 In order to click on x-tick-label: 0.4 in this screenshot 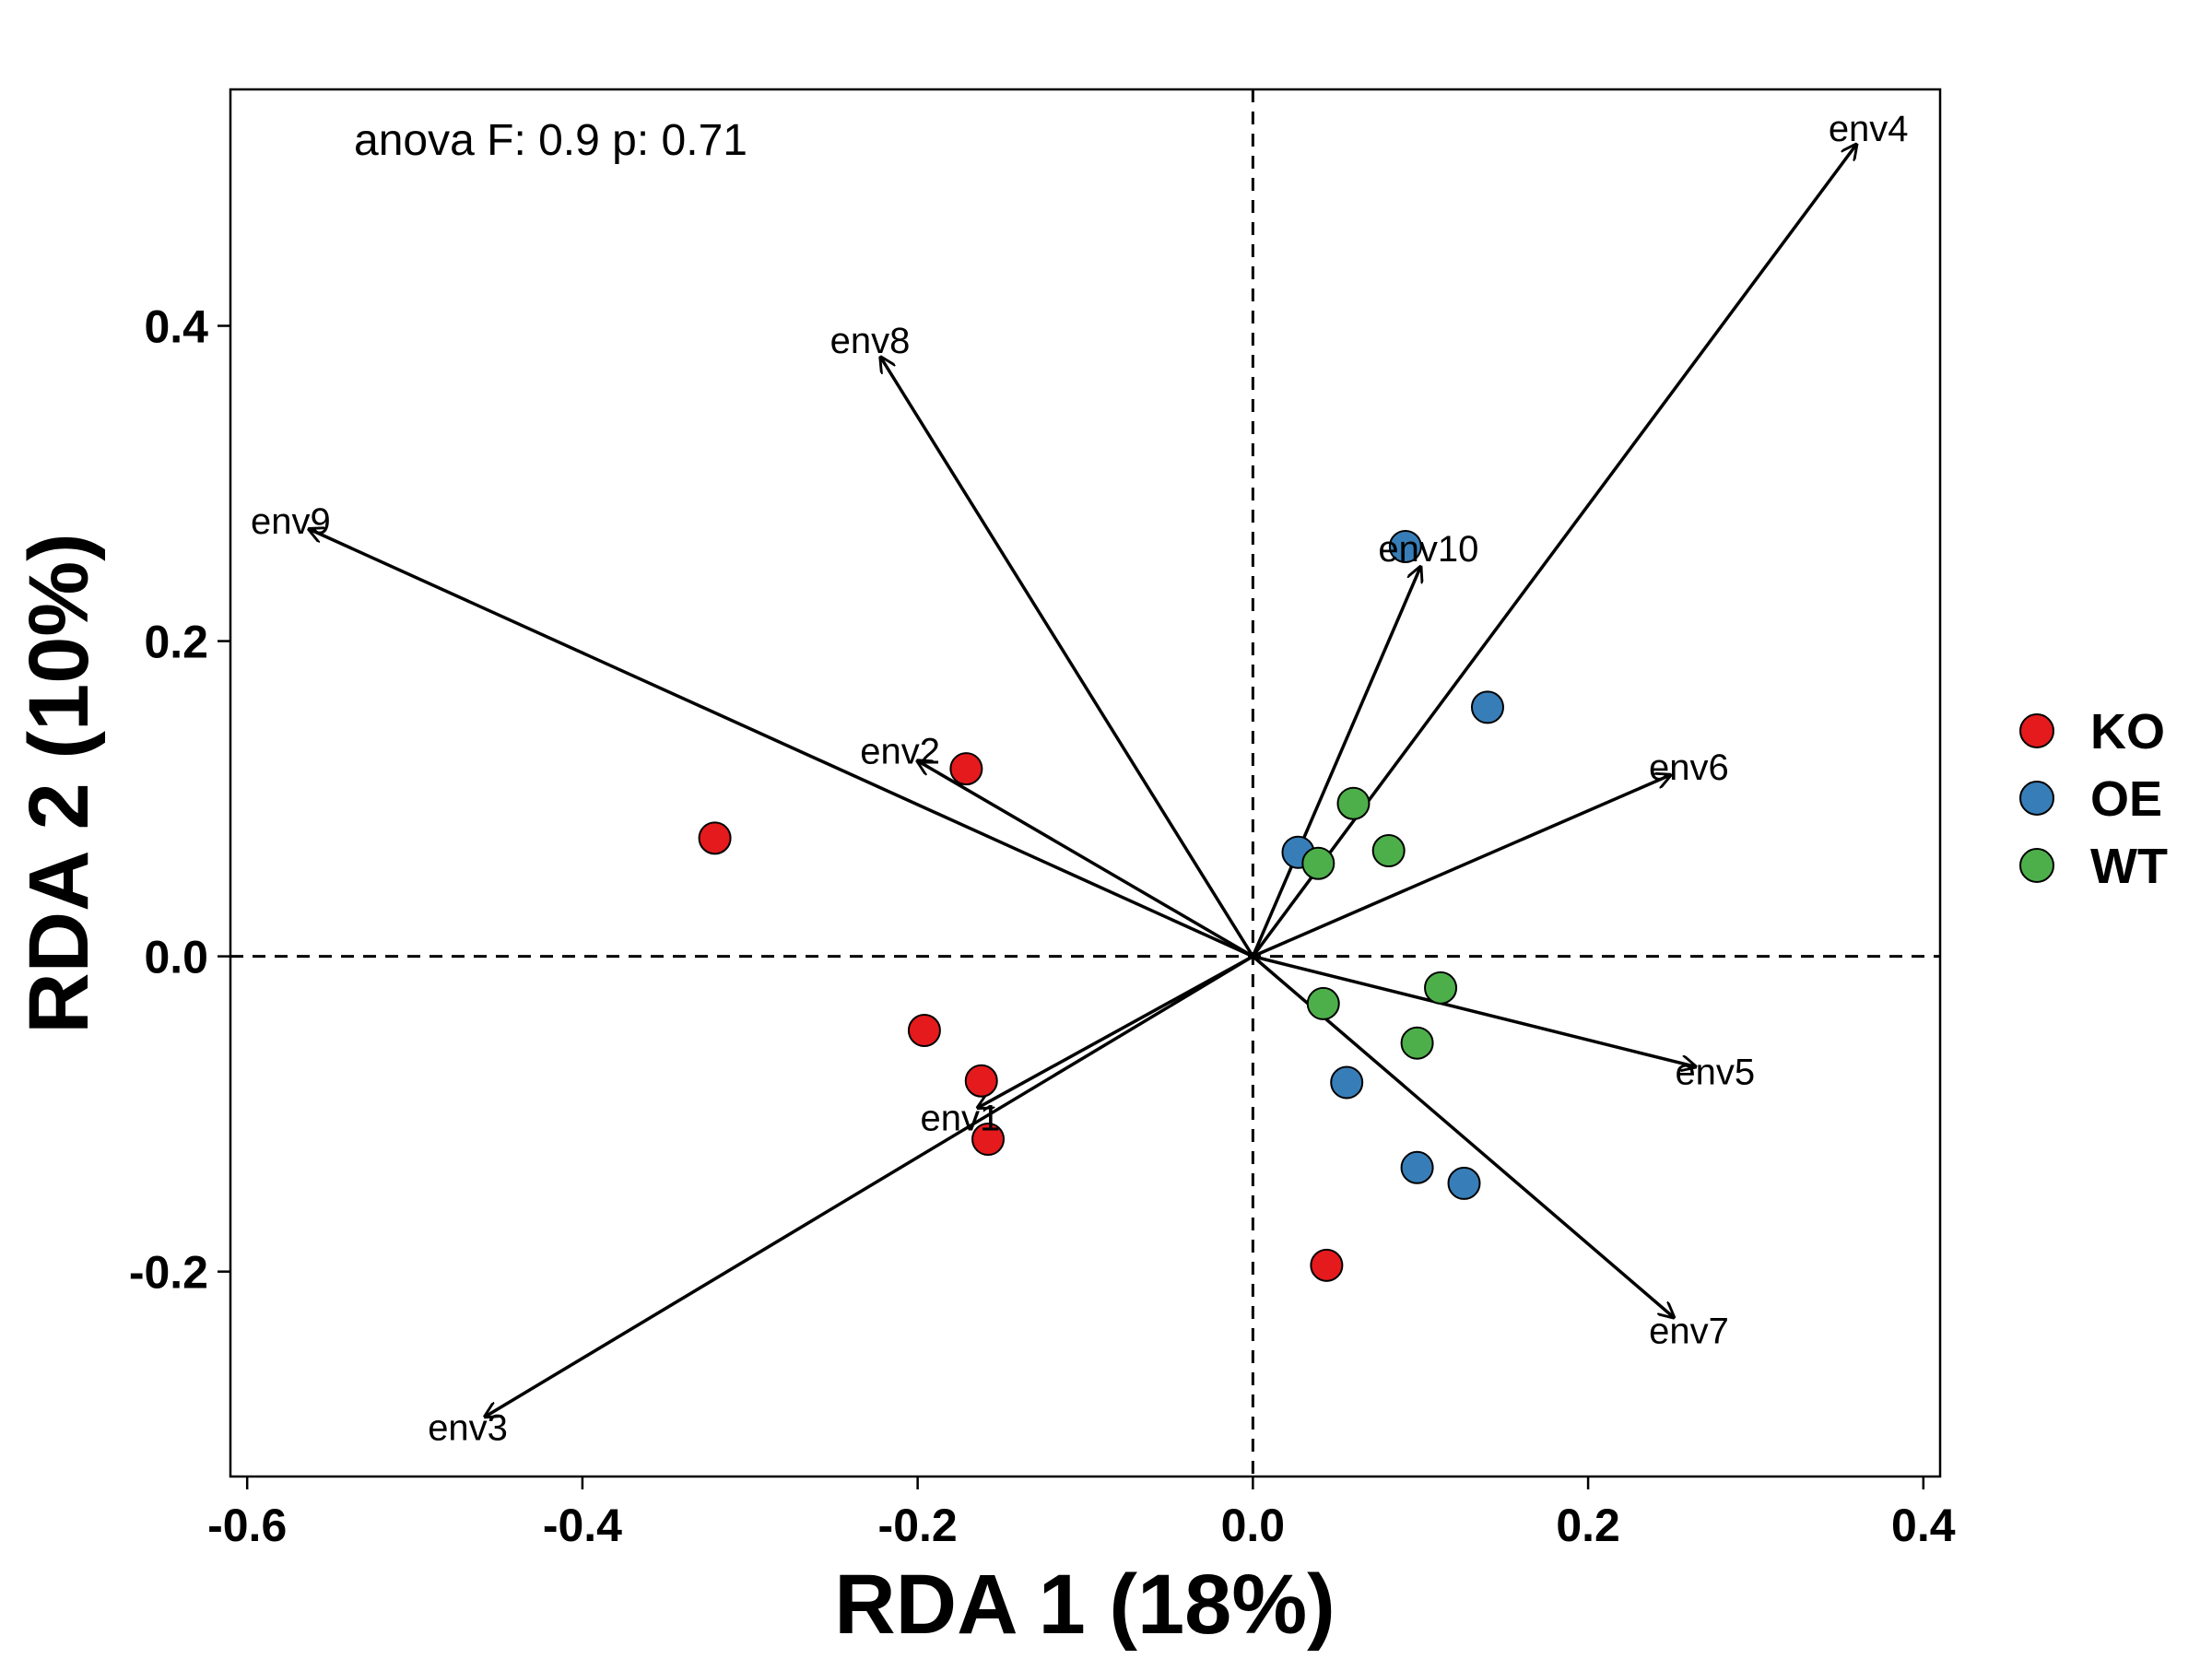, I will do `click(1923, 1525)`.